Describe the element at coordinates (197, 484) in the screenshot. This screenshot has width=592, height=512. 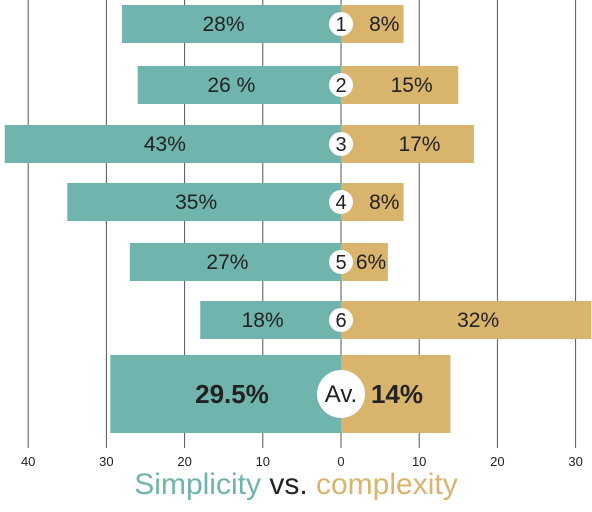
I see `title-simplicity: Simplicity` at that location.